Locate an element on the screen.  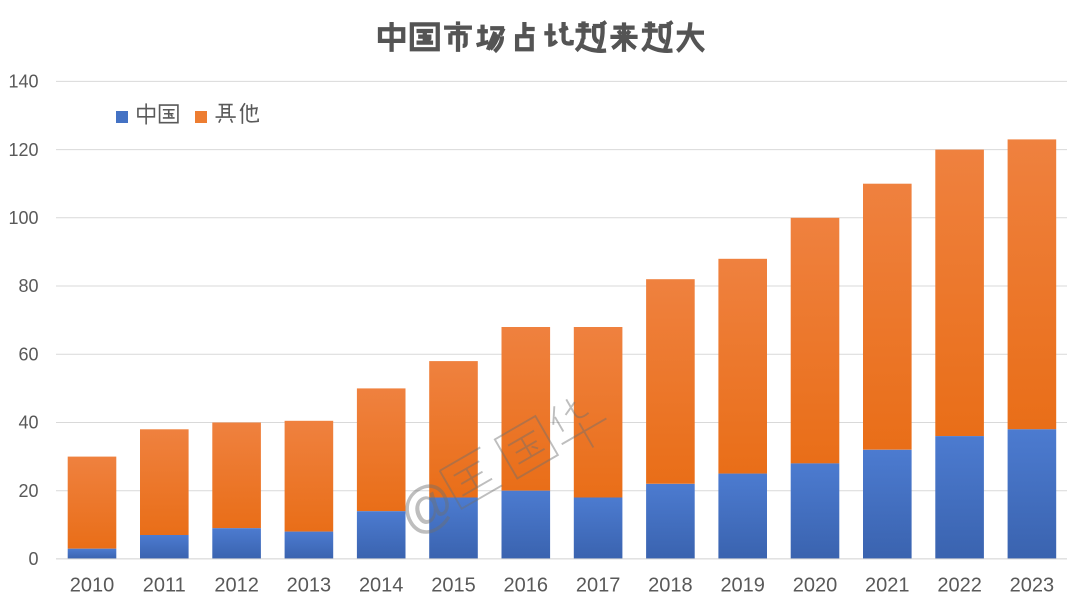
svg-text: 2016 is located at coordinates (526, 586).